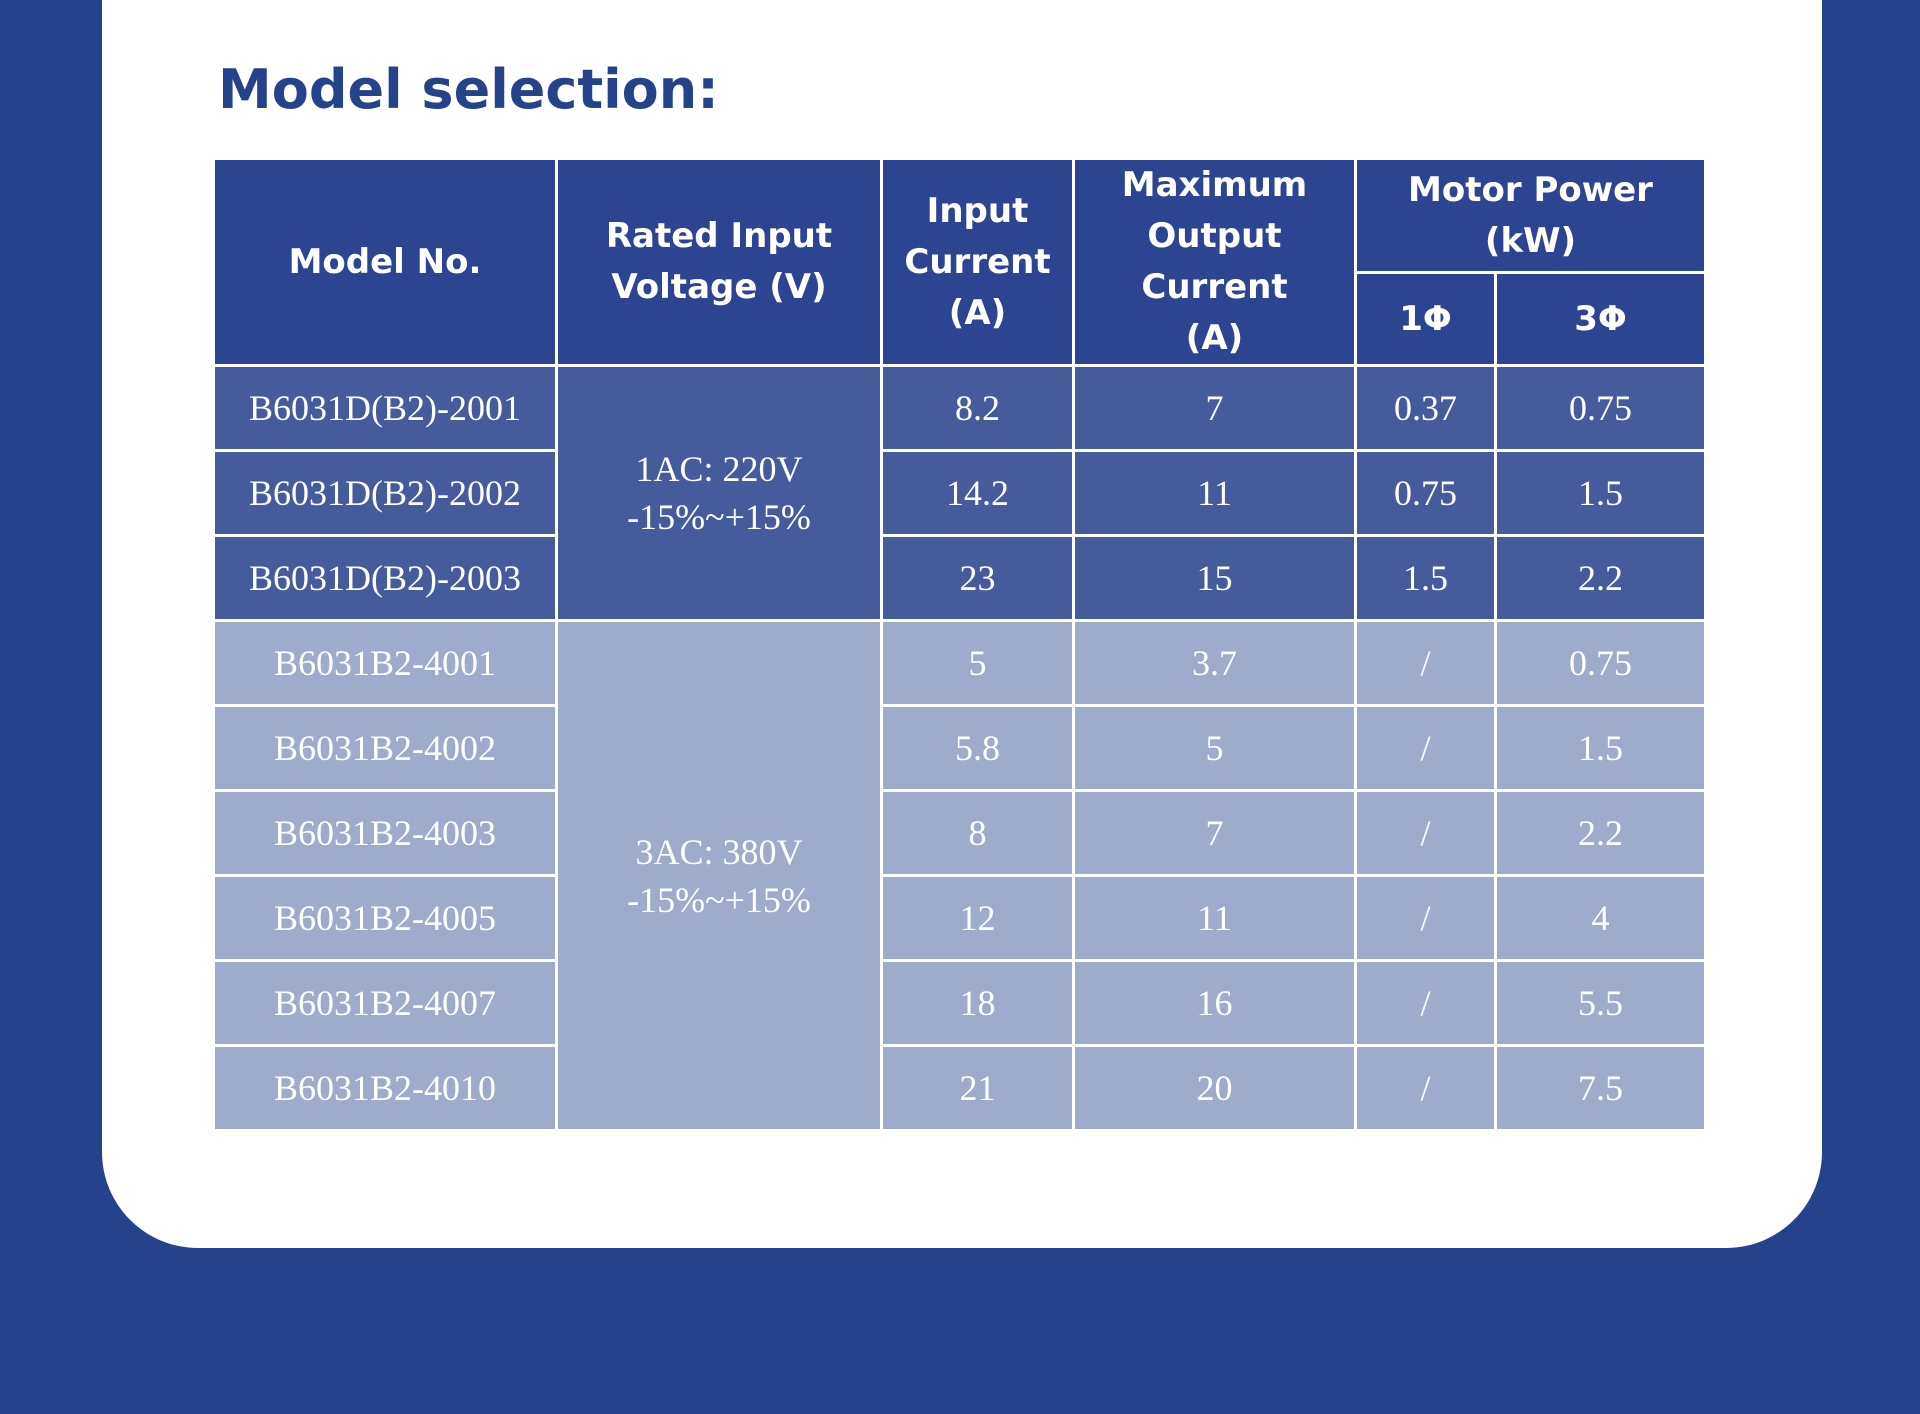  Describe the element at coordinates (1425, 319) in the screenshot. I see `header-single-phase: 1Φ` at that location.